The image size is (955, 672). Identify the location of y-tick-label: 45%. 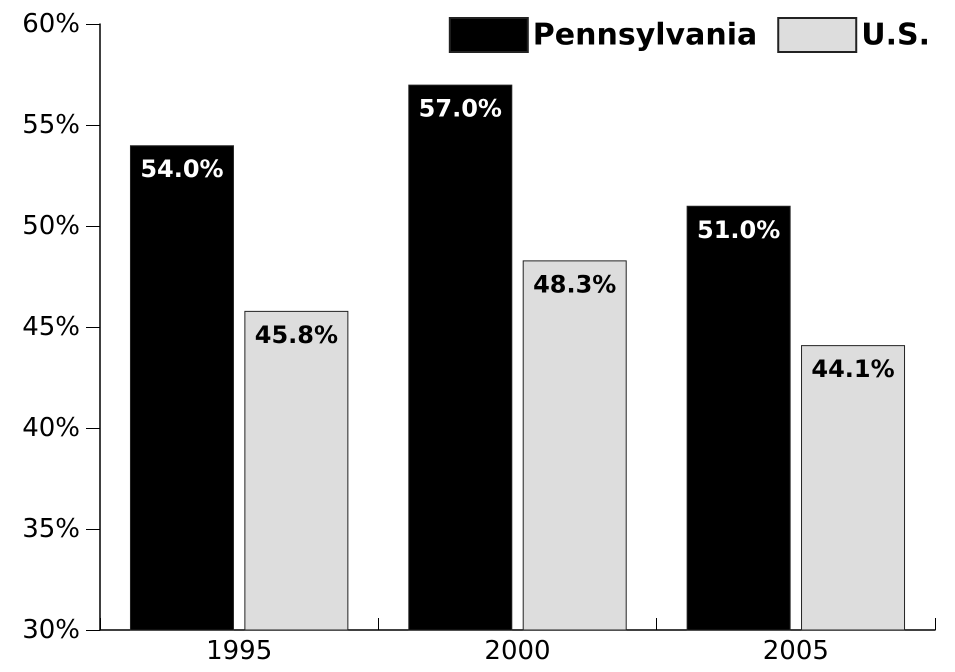
(51, 327).